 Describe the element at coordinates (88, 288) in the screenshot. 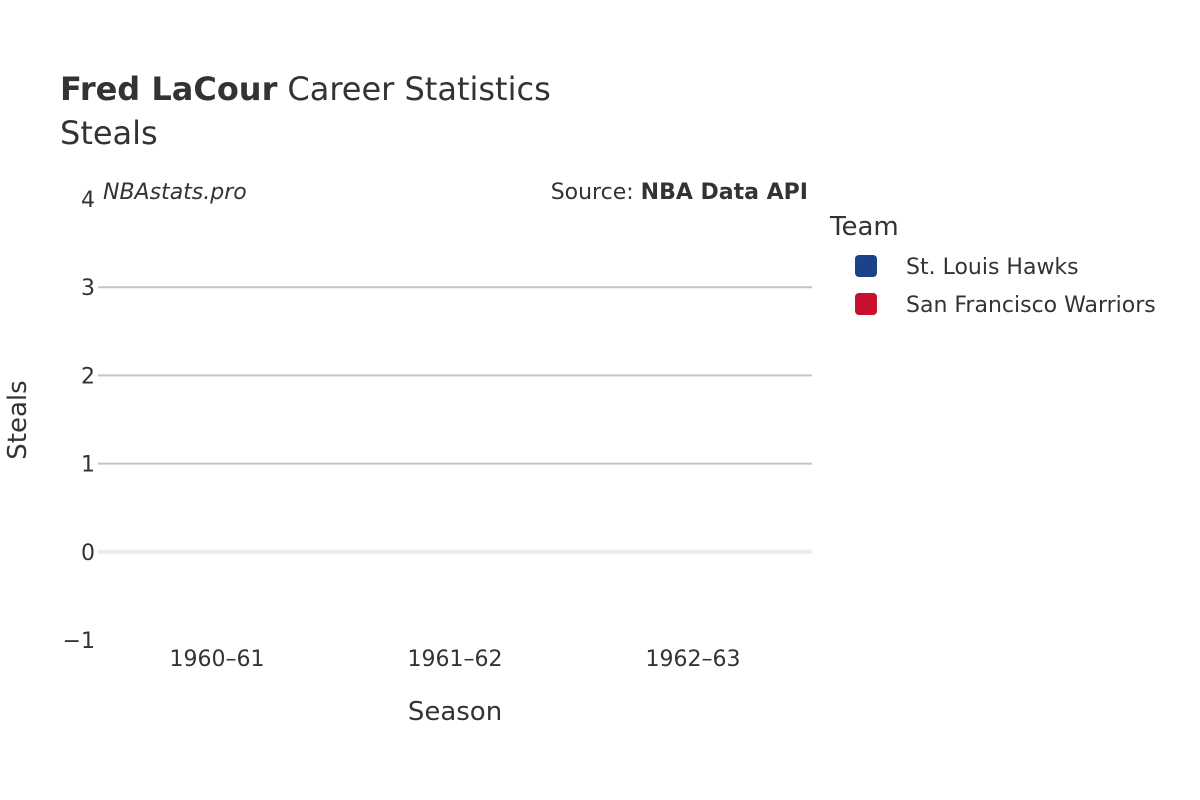

I see `y-tick-label: 3` at that location.